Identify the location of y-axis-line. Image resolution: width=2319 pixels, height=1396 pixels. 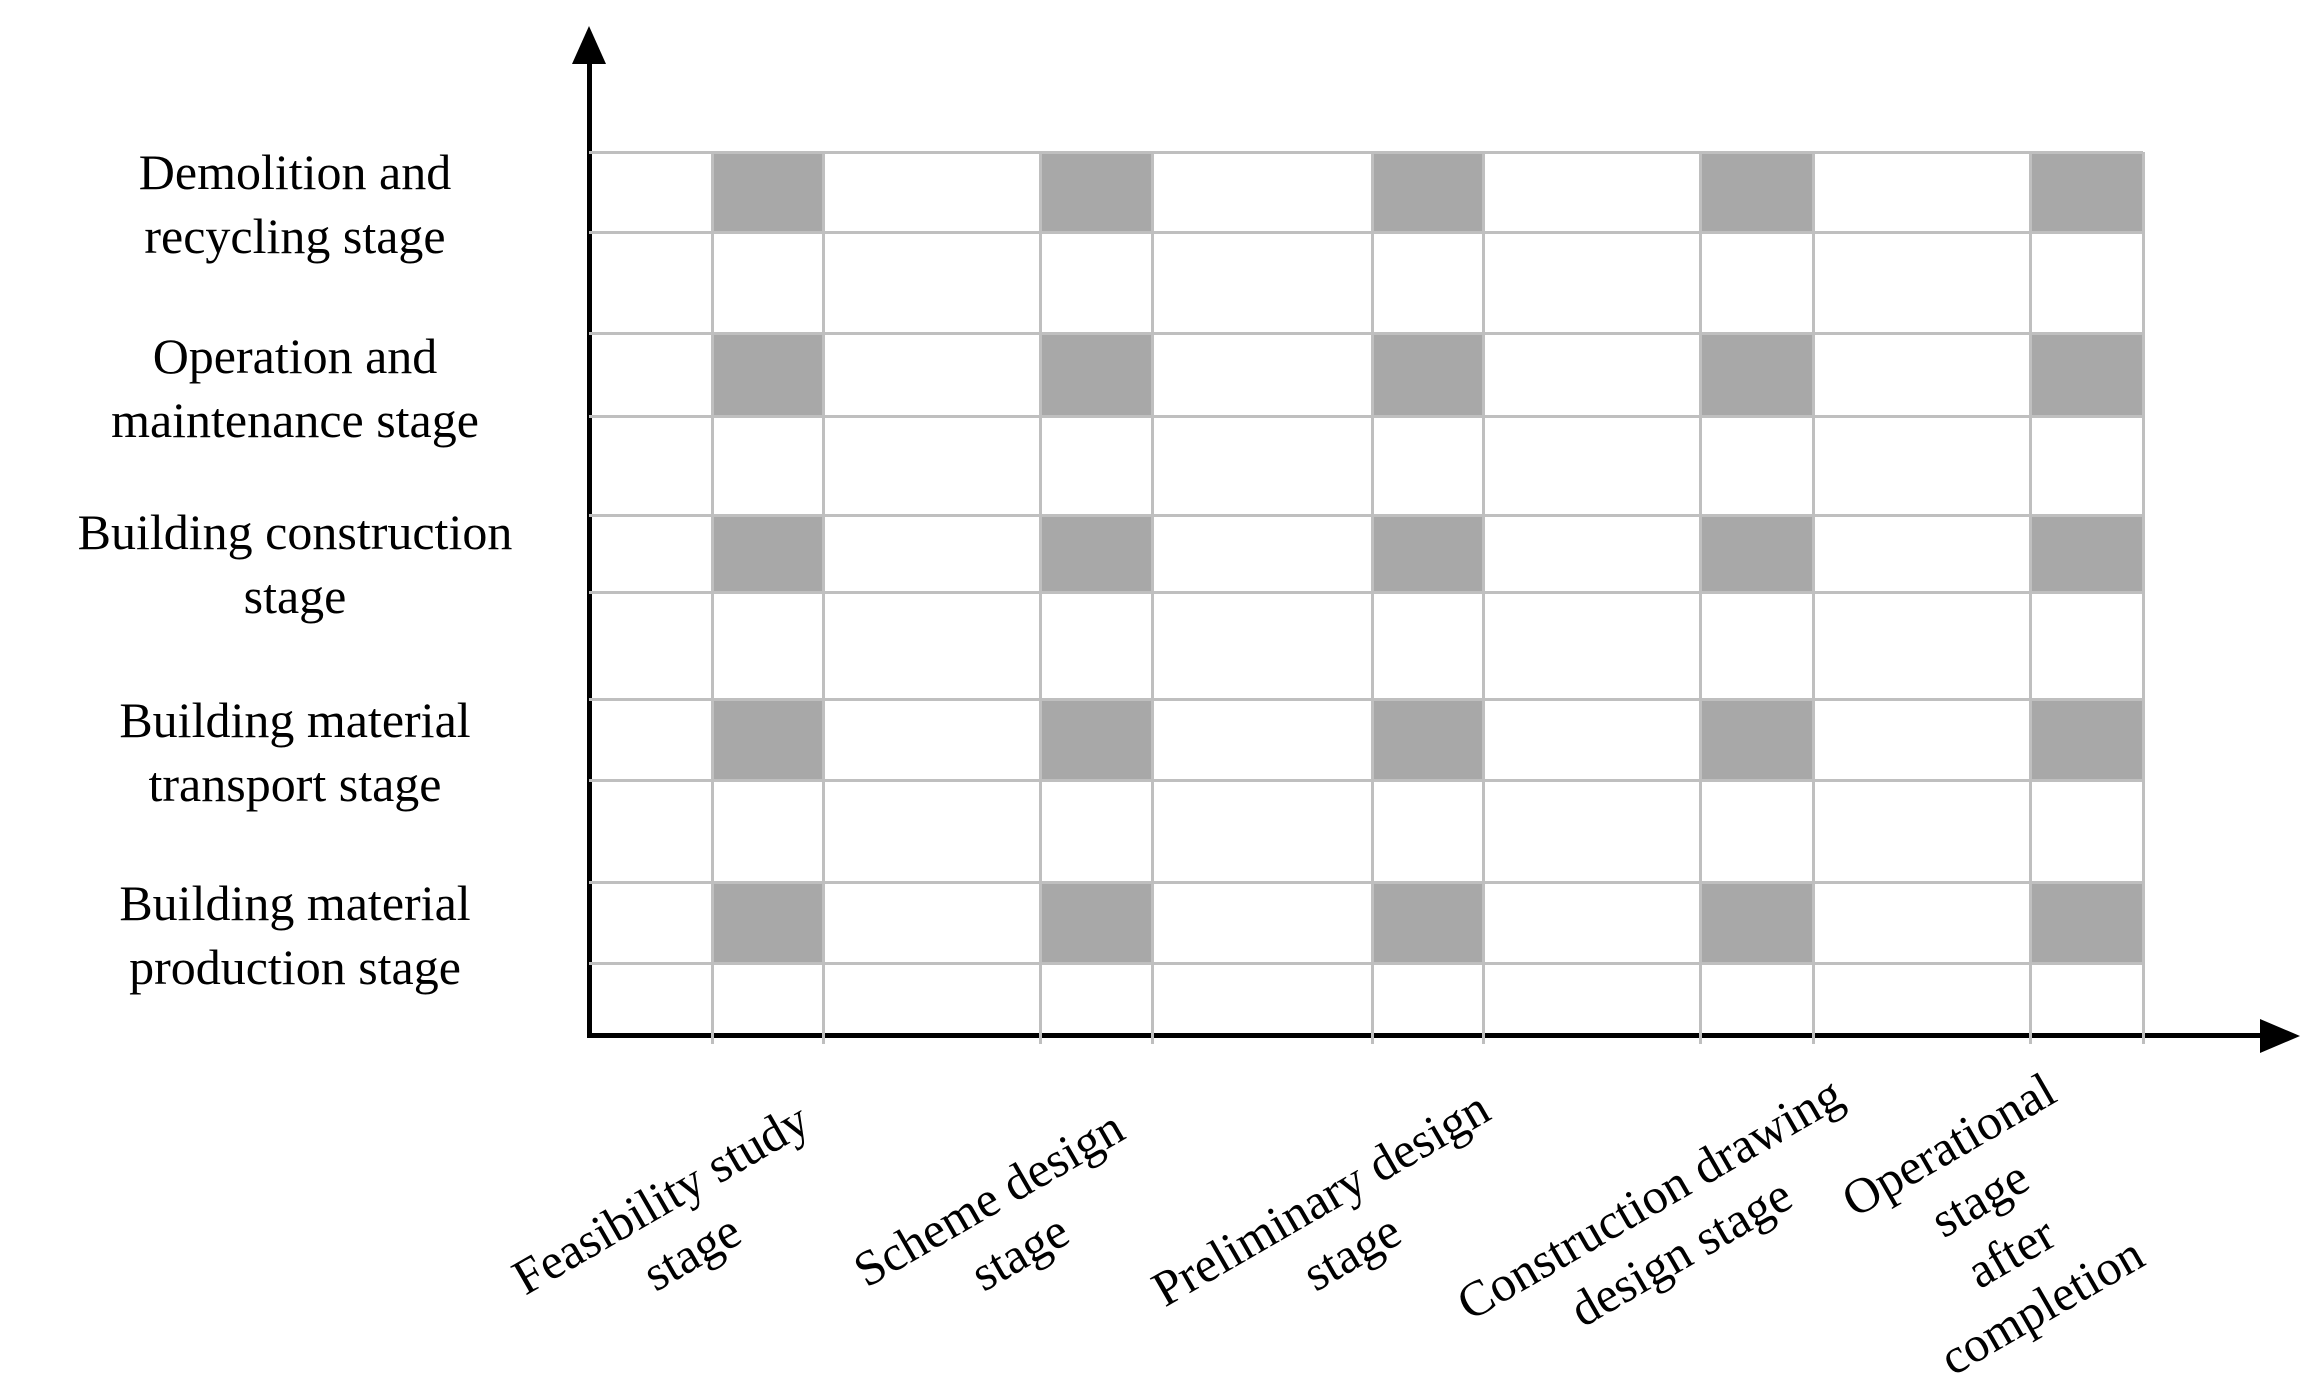
(589, 544).